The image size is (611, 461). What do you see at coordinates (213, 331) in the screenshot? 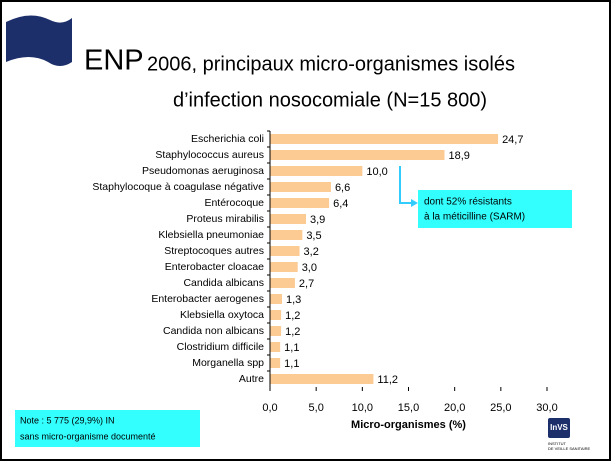
I see `y-tick-label: Candida non albicans` at bounding box center [213, 331].